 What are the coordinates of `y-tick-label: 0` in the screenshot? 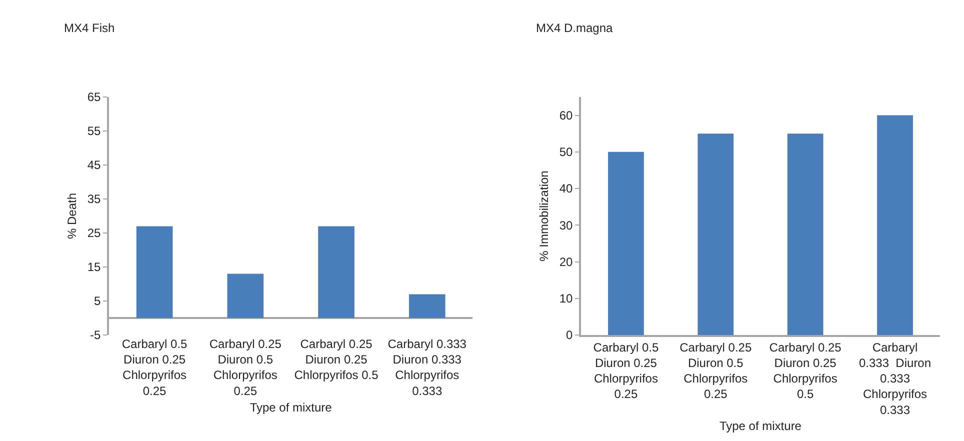 It's located at (570, 335).